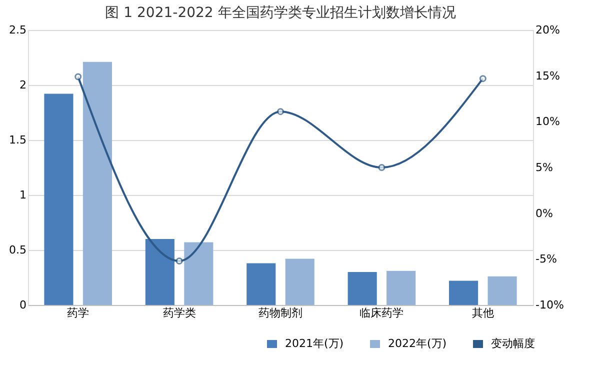 The image size is (600, 372). I want to click on y-tick-label: 2, so click(23, 85).